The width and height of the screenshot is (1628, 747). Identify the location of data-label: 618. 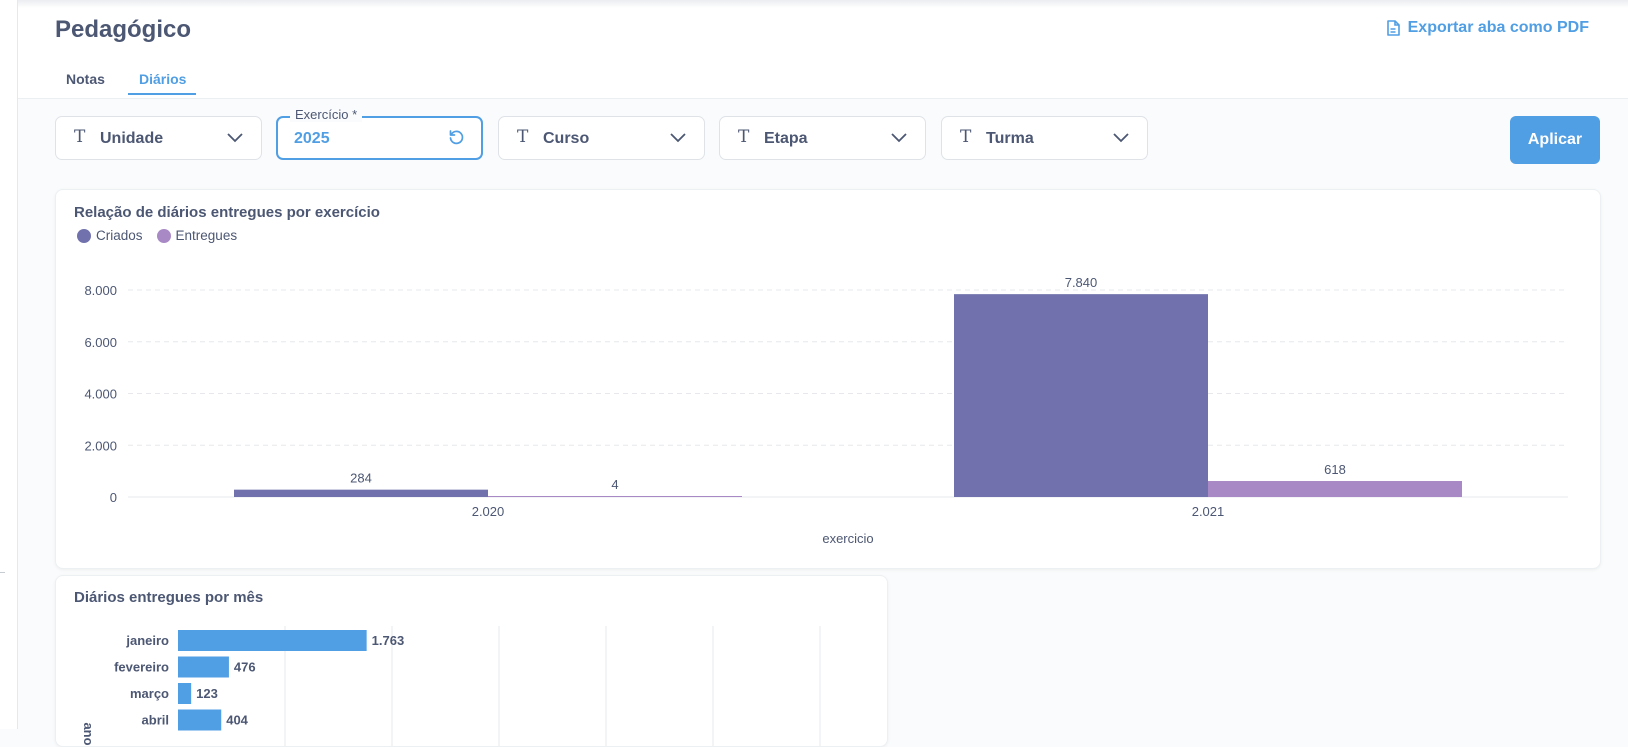
(1335, 469).